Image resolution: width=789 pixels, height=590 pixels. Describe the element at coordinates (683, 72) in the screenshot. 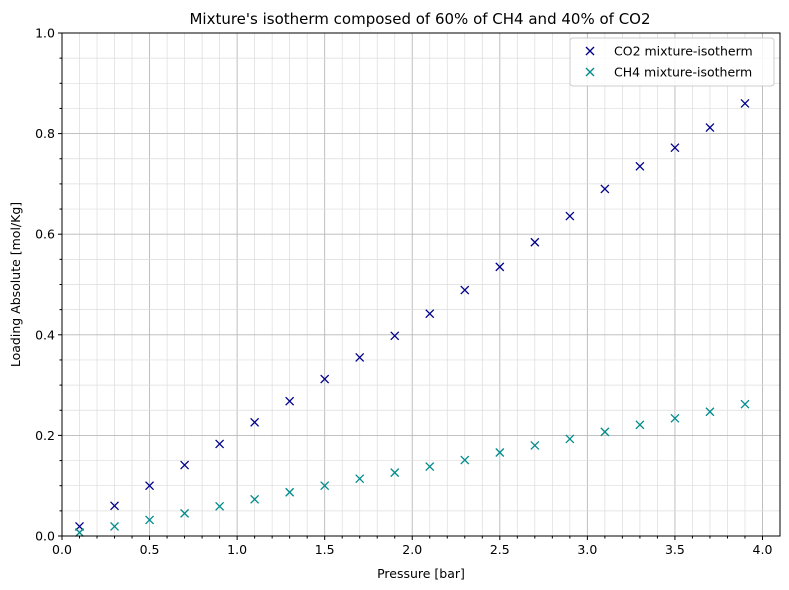

I see `legend-label: CH4 mixture-isotherm` at that location.